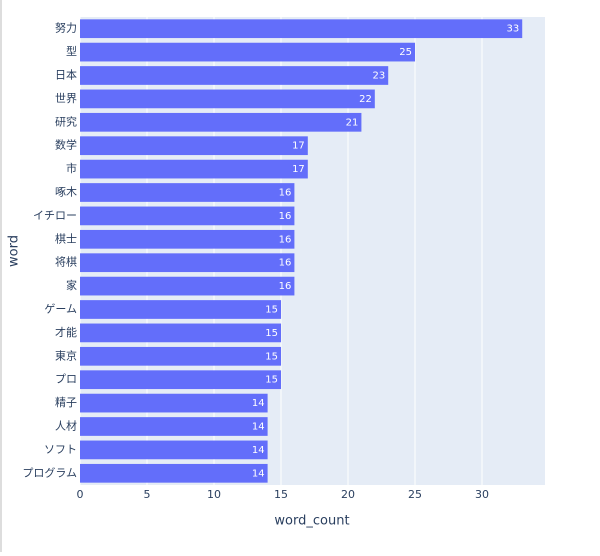 The image size is (600, 556). I want to click on y-tick-label: 棋士, so click(66, 238).